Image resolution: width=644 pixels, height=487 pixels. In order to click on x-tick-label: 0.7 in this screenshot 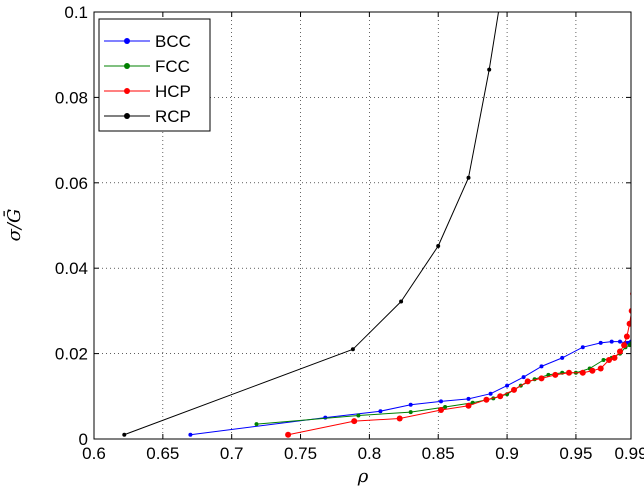, I will do `click(232, 453)`.